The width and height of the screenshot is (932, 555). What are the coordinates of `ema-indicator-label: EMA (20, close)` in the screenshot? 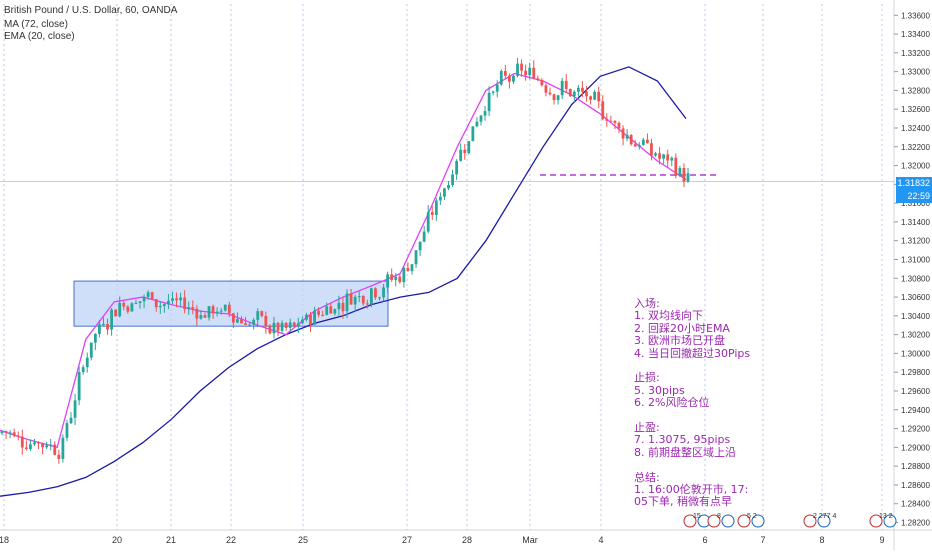 It's located at (39, 36).